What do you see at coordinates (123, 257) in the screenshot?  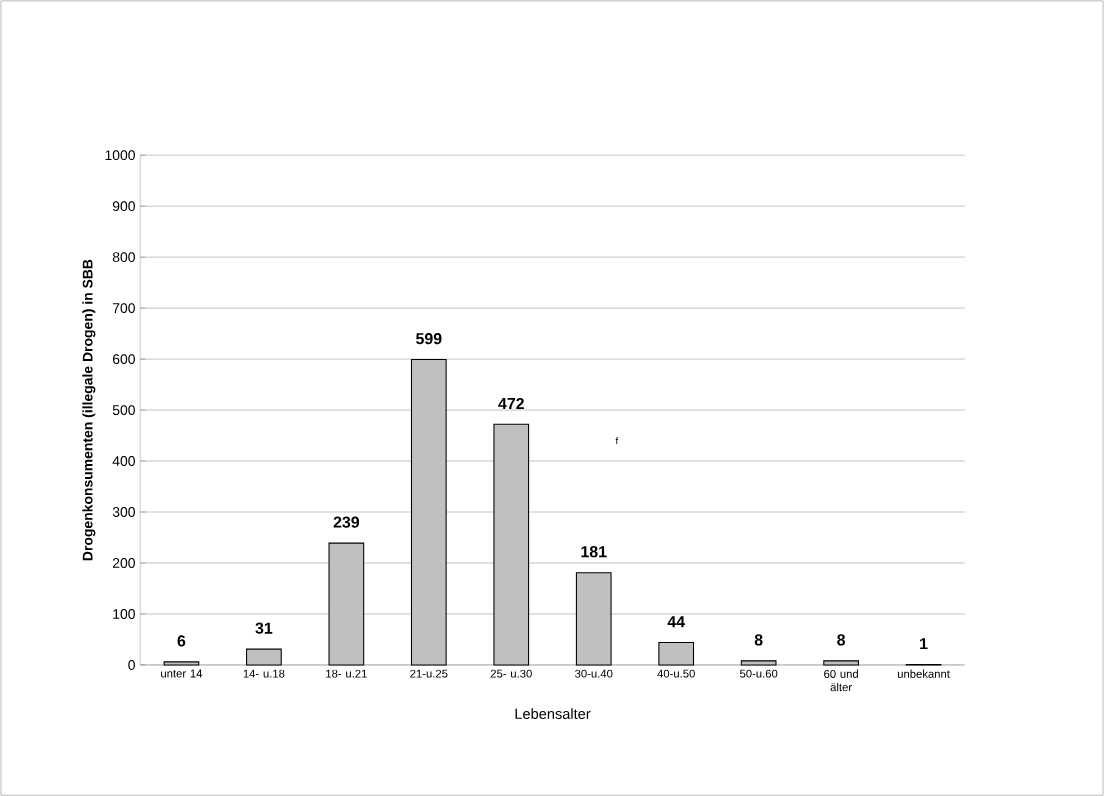 I see `y-tick-label: 800` at bounding box center [123, 257].